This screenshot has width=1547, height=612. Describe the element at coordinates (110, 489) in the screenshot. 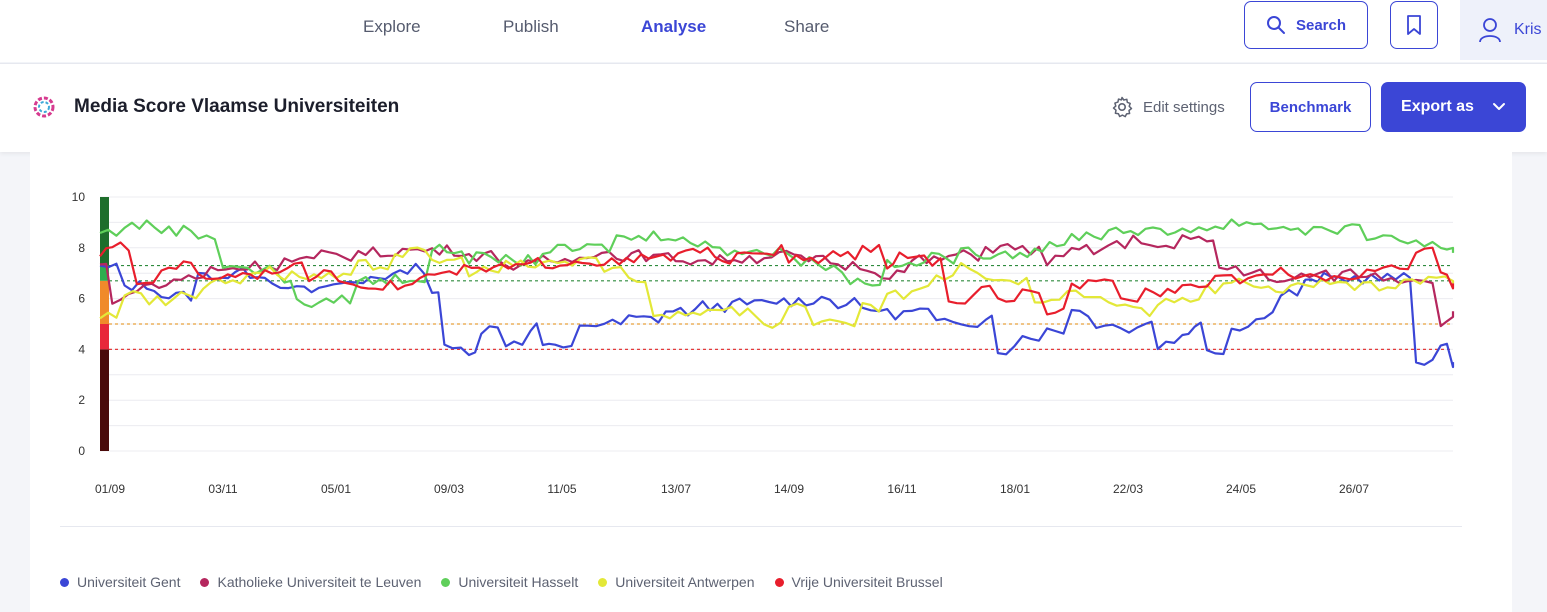

I see `x-tick-label: 01/09` at that location.